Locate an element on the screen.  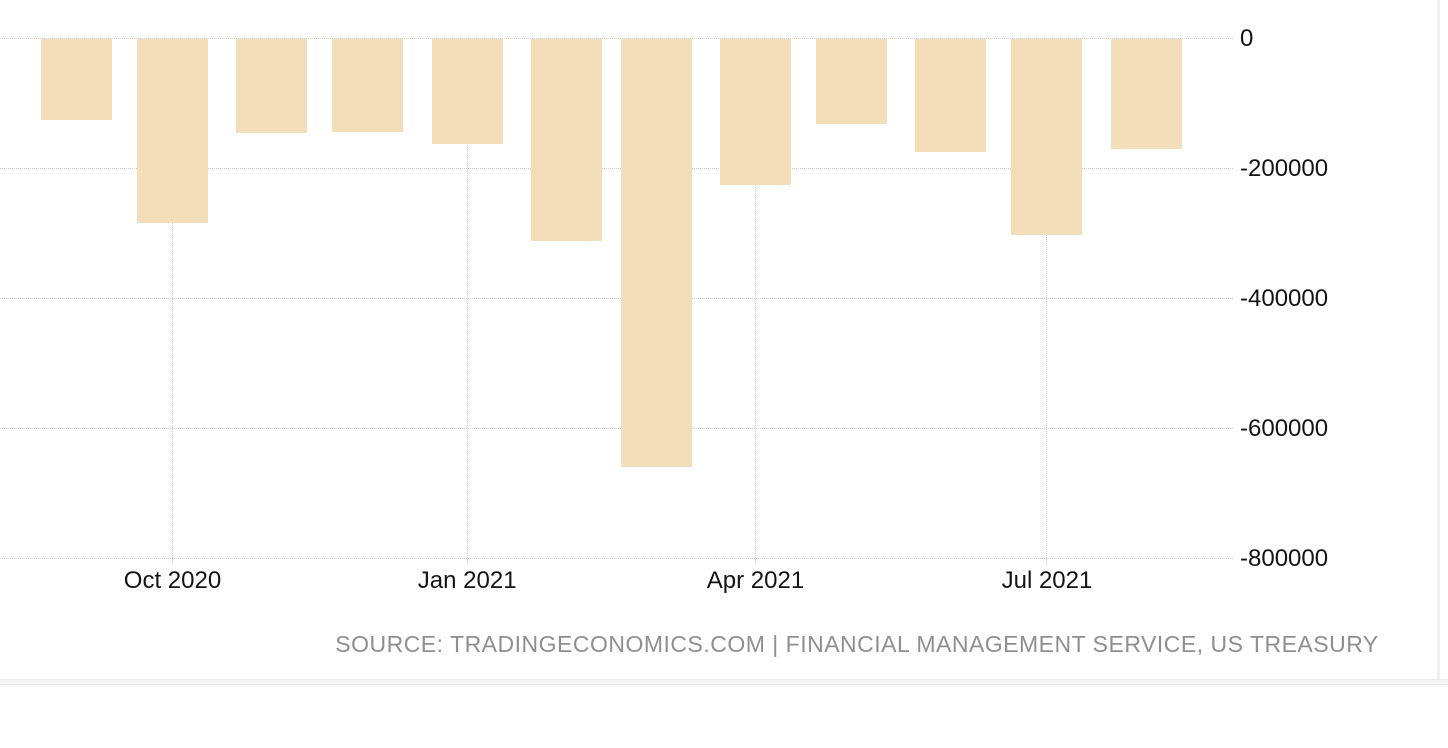
y-axis-tick-label: -400000 is located at coordinates (1284, 299).